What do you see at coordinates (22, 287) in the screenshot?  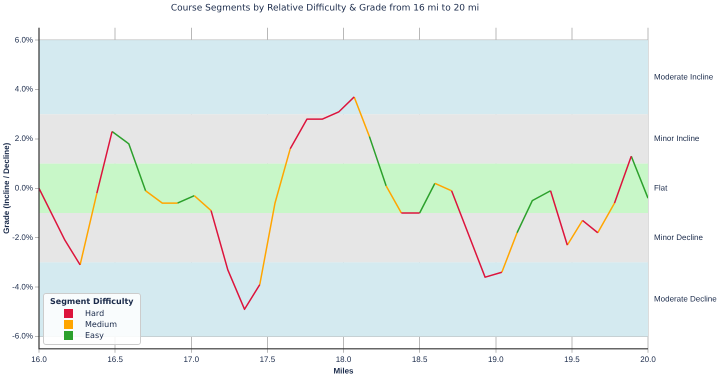 I see `y-tick-label: -4.0%` at bounding box center [22, 287].